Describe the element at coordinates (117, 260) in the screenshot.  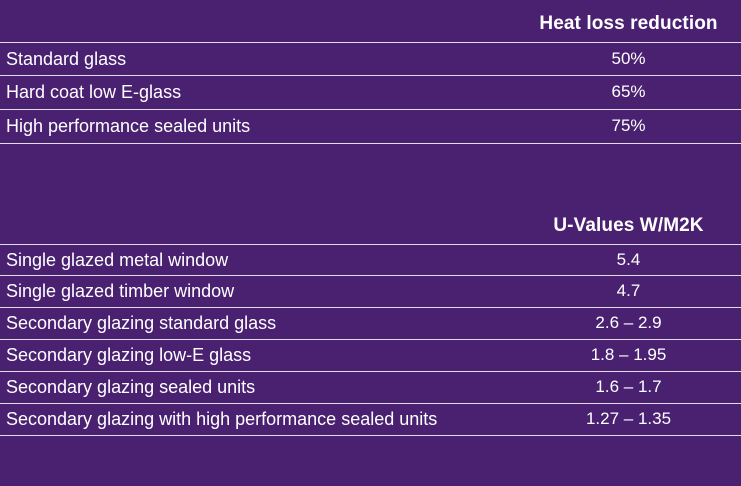
I see `row-label: Single glazed metal window` at that location.